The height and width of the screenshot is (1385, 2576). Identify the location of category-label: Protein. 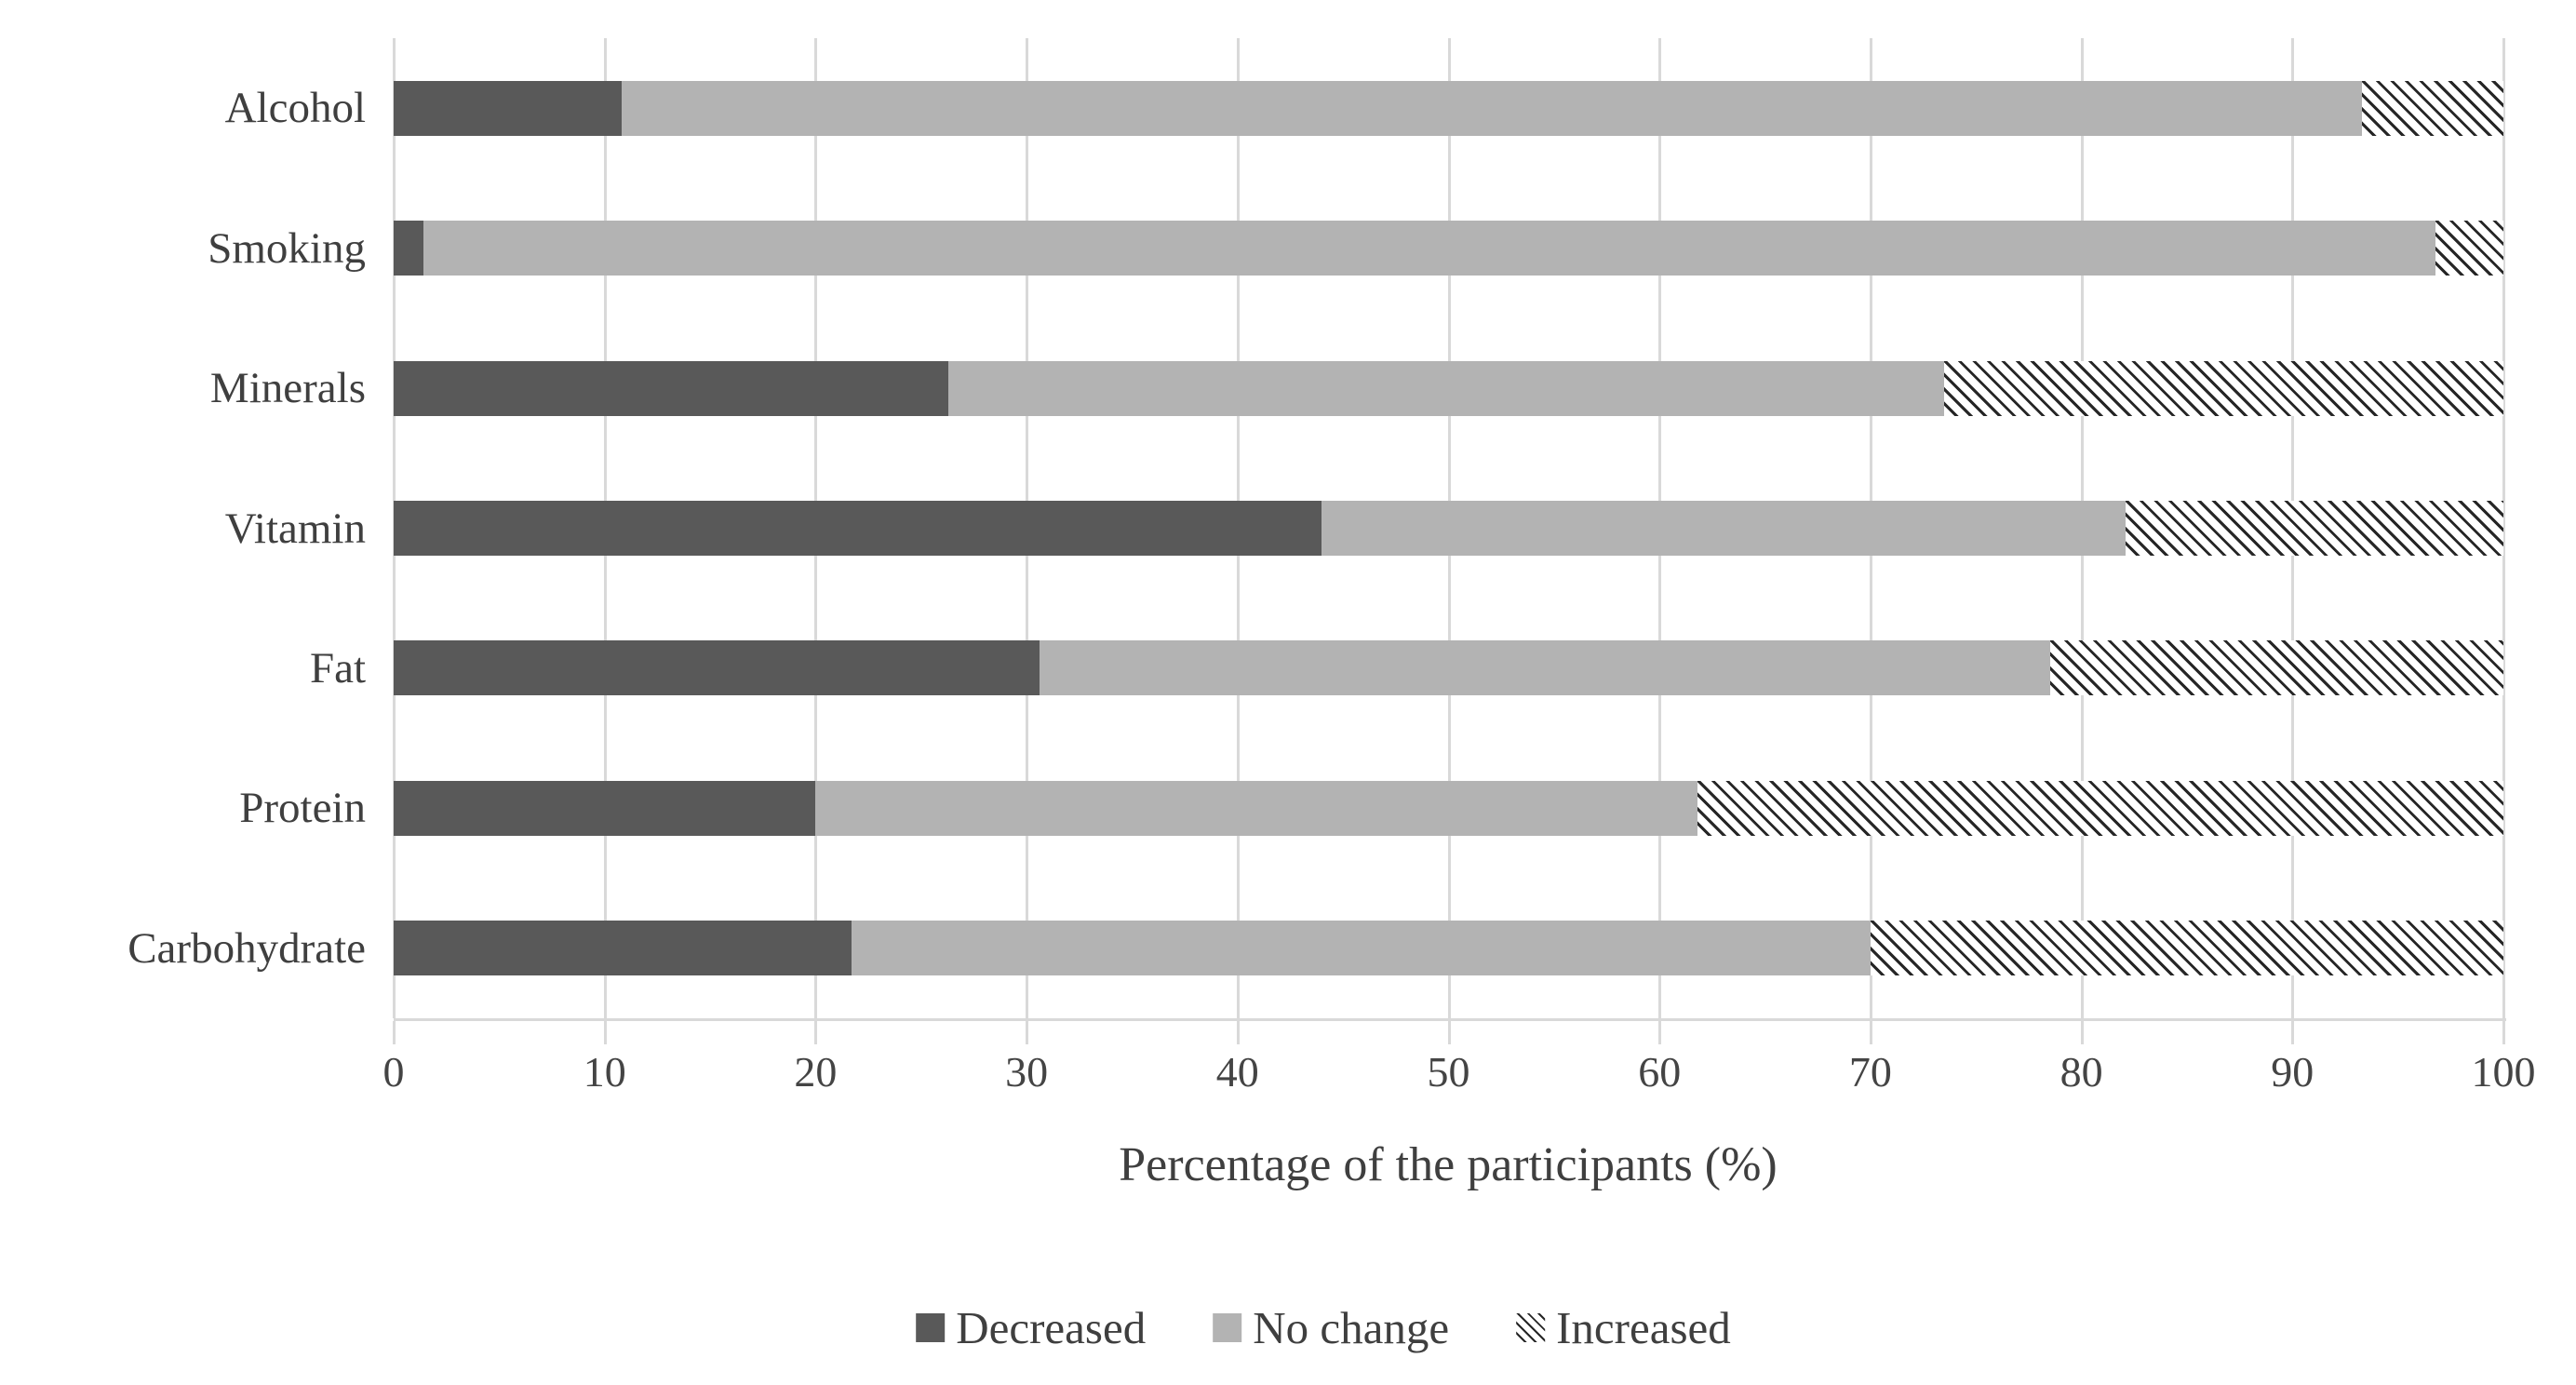
(302, 808).